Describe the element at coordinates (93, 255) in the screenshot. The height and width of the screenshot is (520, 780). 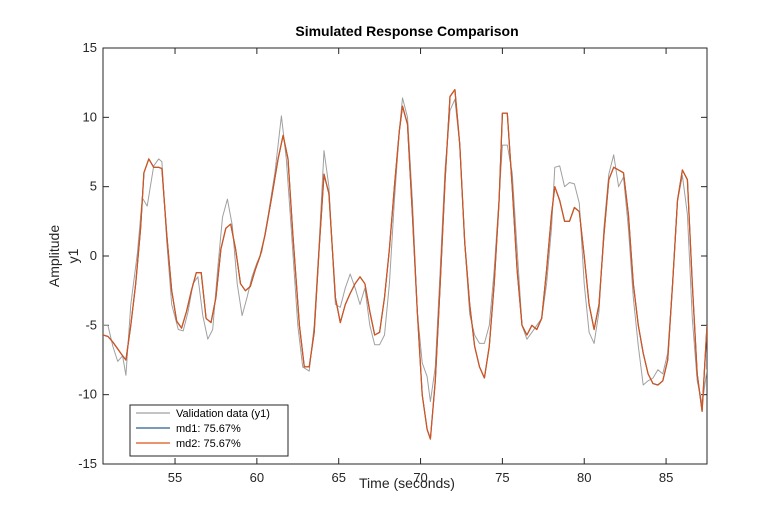
I see `y-tick-label: 0` at that location.